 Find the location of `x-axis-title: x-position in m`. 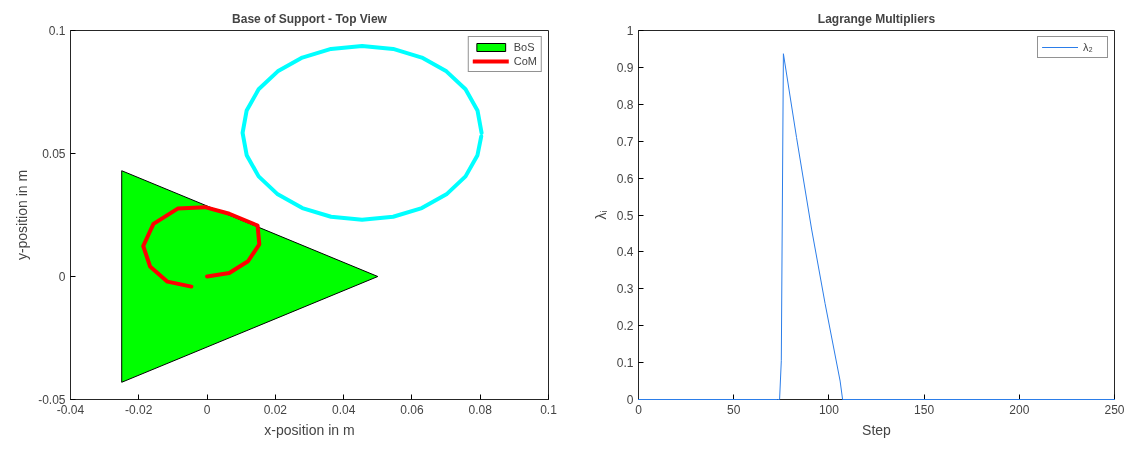

x-axis-title: x-position in m is located at coordinates (309, 429).